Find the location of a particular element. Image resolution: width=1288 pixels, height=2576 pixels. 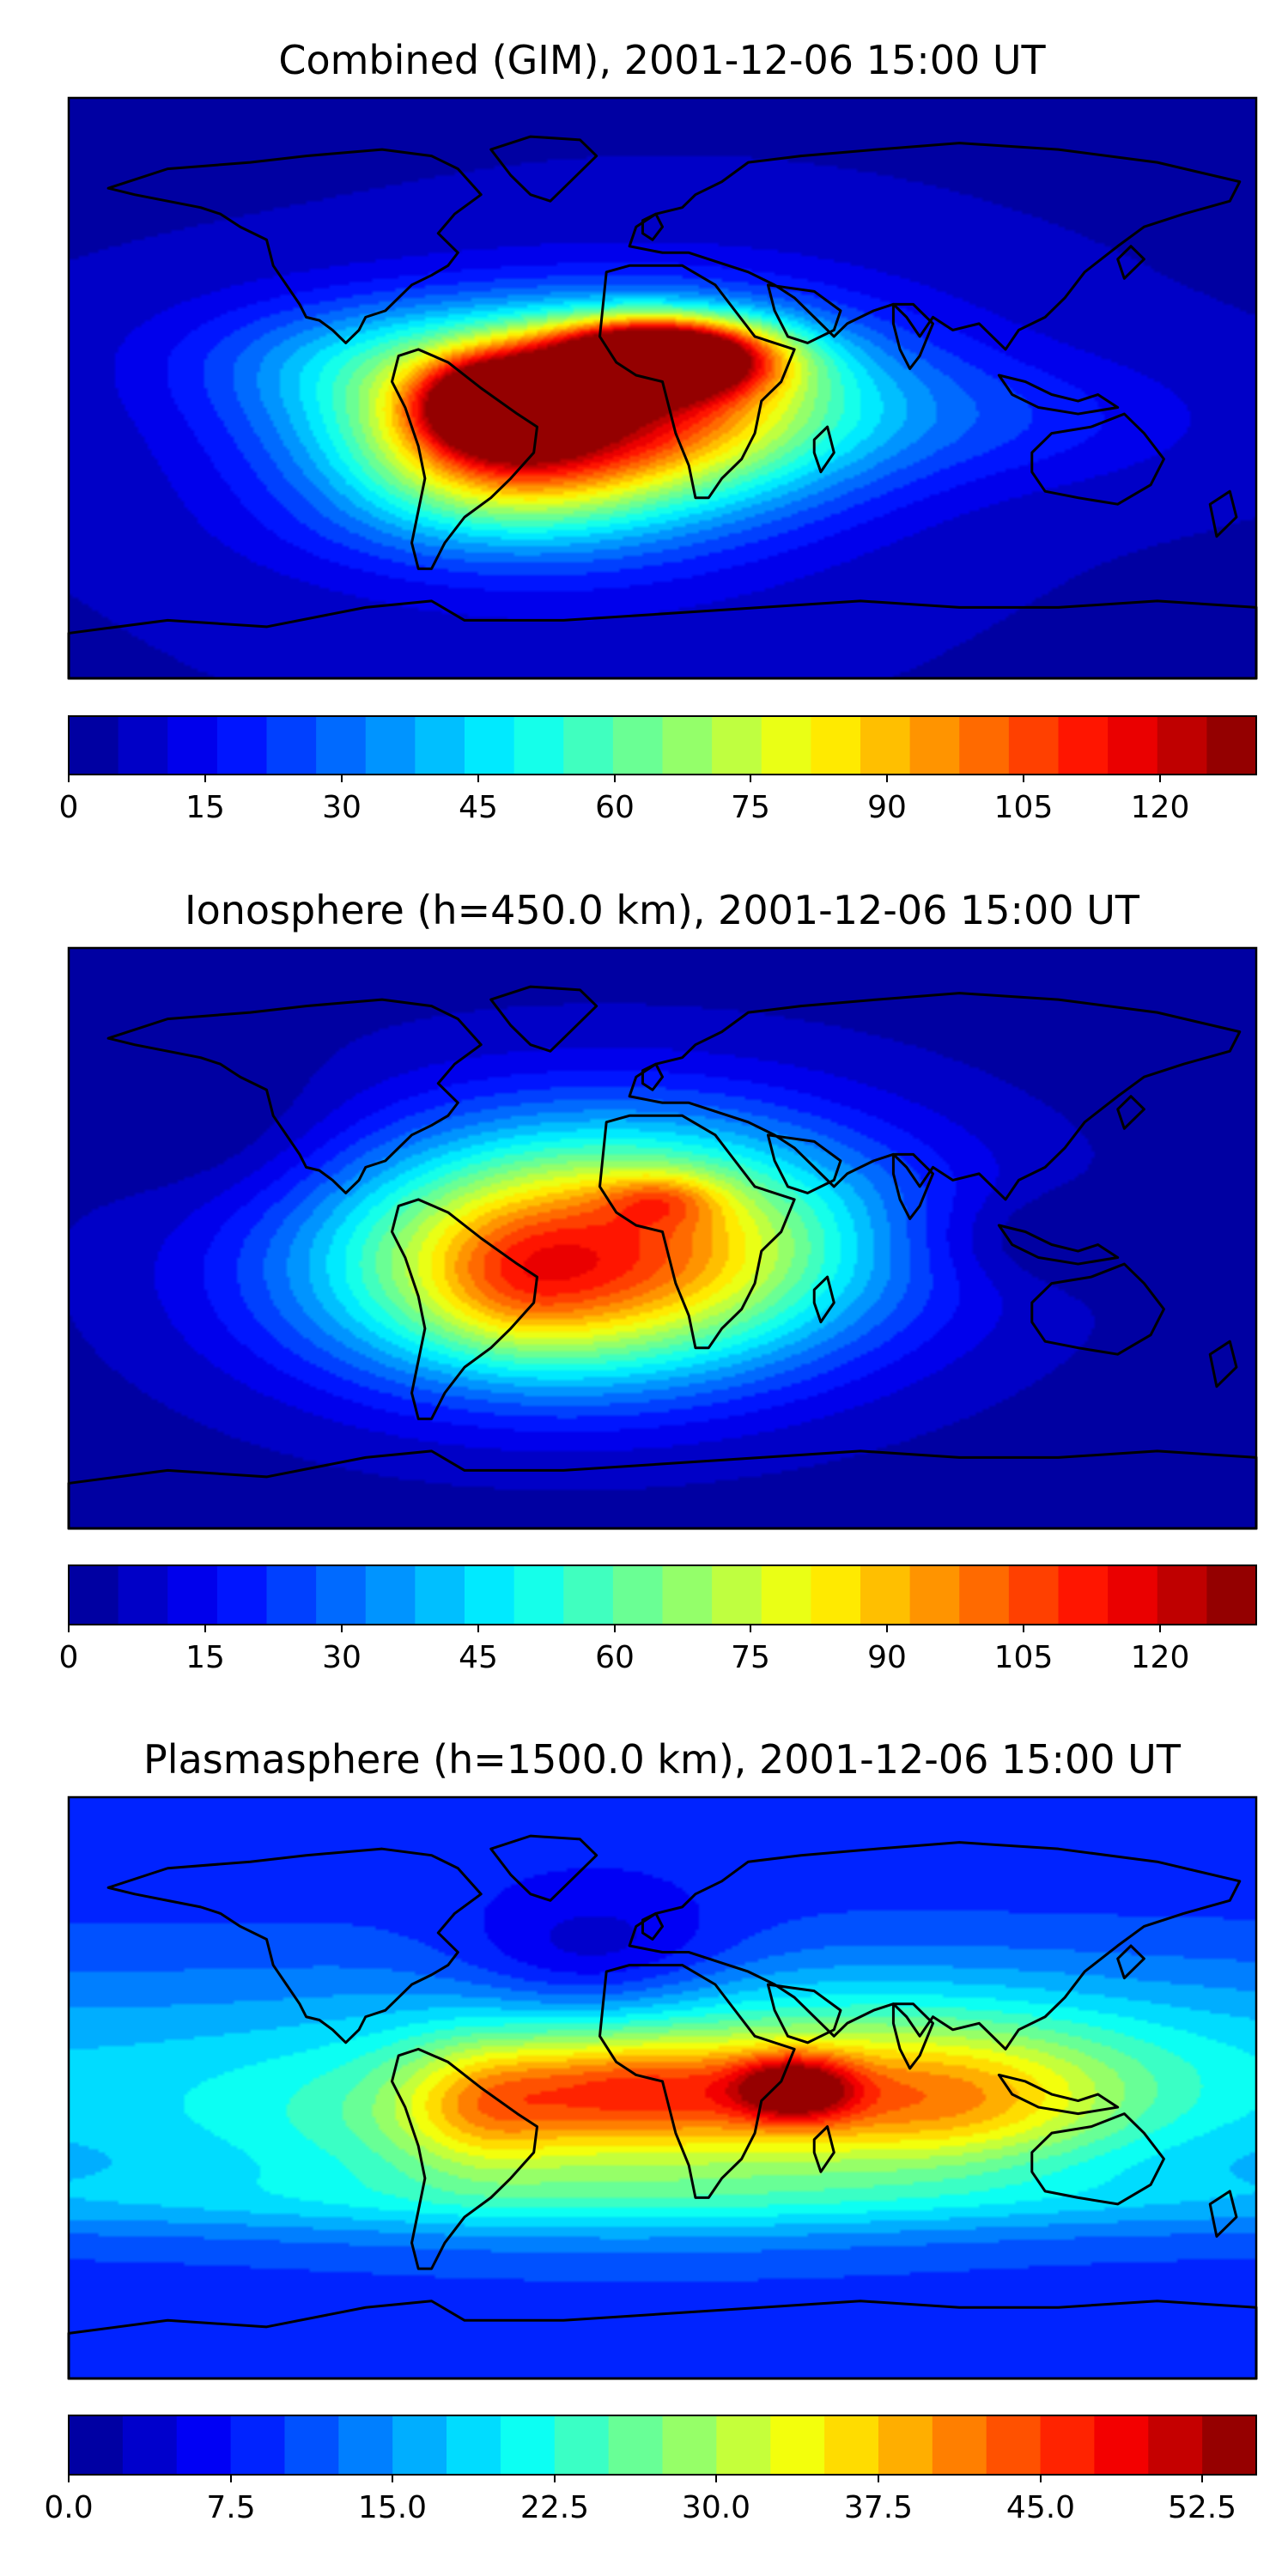

colorbar-tick-label: 90 is located at coordinates (887, 1657).